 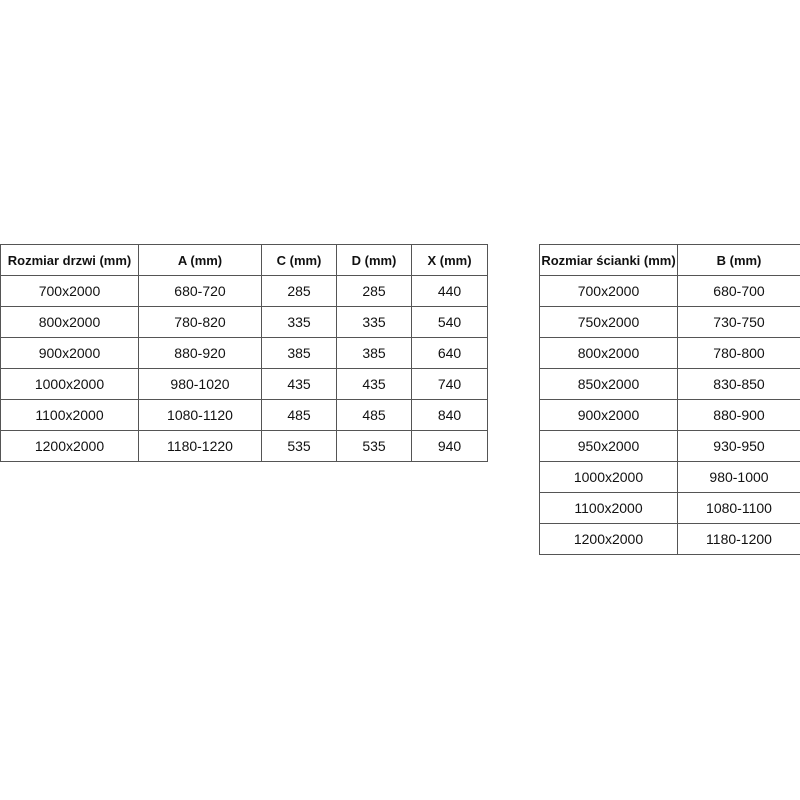 What do you see at coordinates (738, 322) in the screenshot?
I see `table-cell: 730-750` at bounding box center [738, 322].